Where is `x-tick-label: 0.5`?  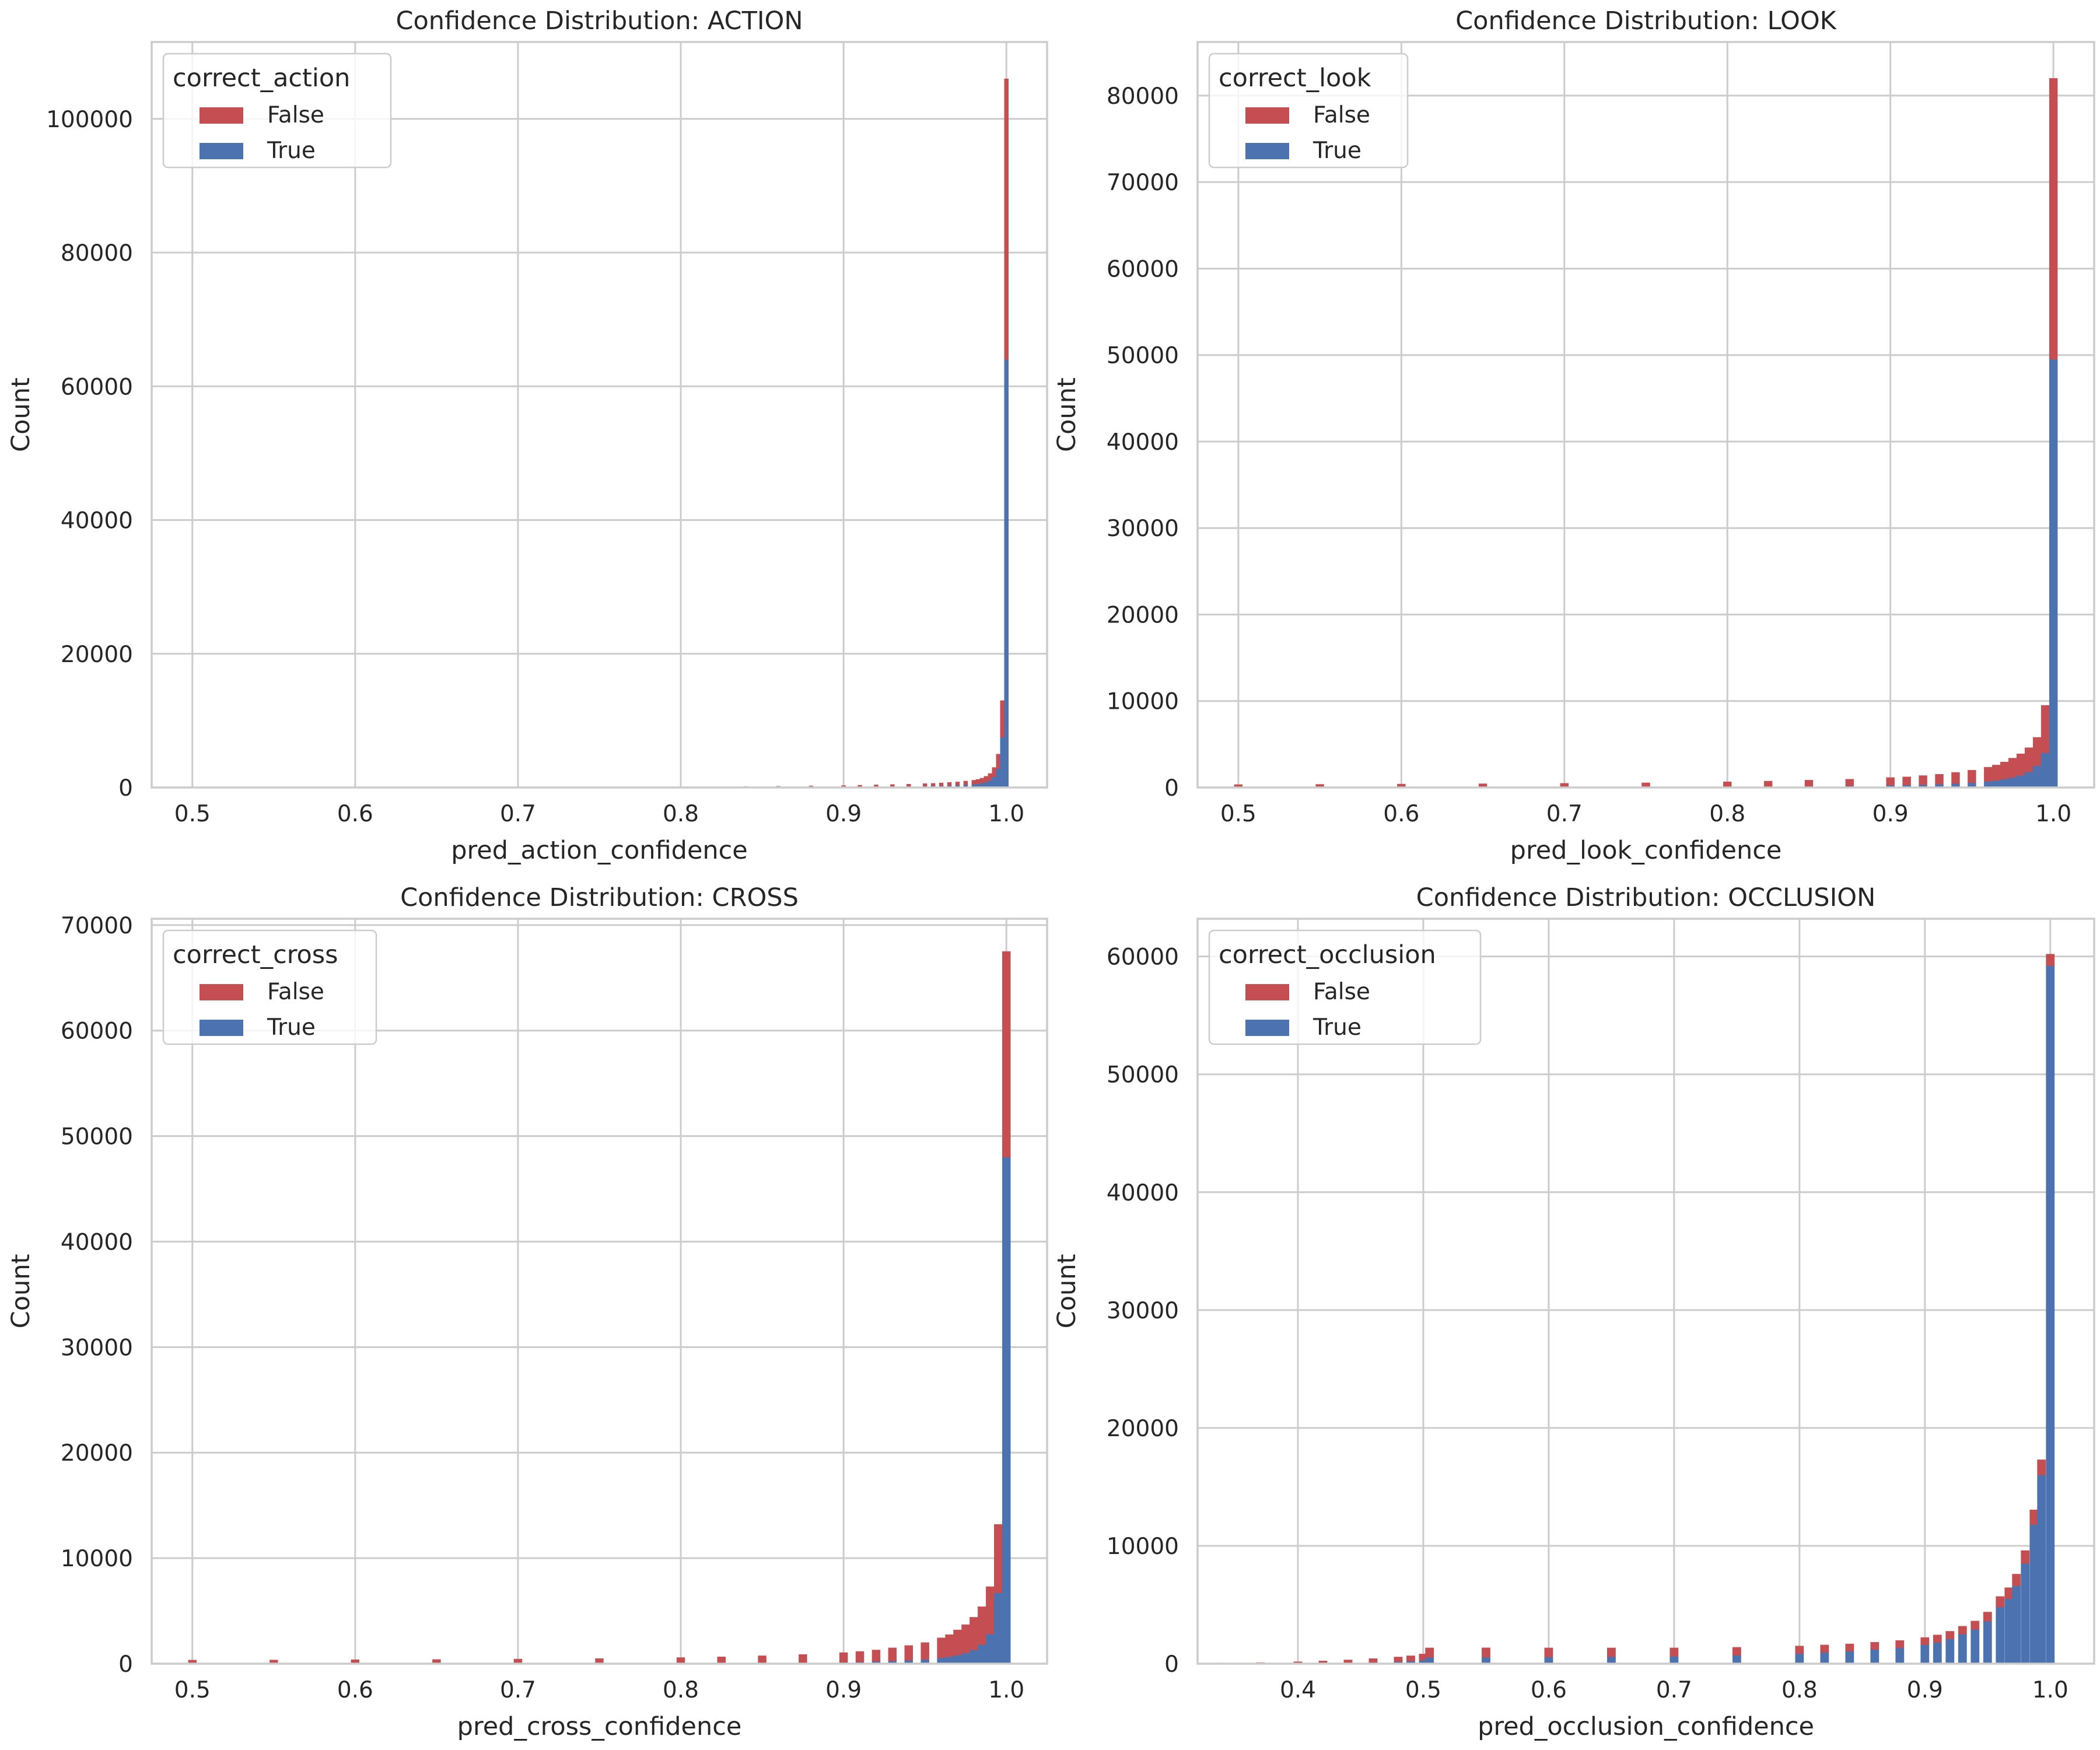
x-tick-label: 0.5 is located at coordinates (192, 814).